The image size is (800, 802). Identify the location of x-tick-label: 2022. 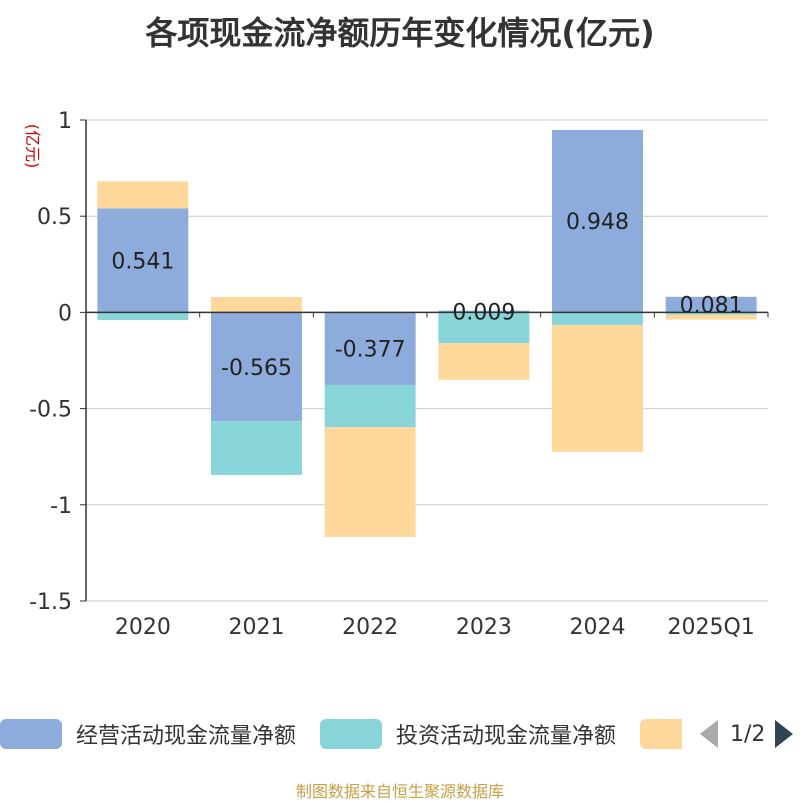
(370, 627).